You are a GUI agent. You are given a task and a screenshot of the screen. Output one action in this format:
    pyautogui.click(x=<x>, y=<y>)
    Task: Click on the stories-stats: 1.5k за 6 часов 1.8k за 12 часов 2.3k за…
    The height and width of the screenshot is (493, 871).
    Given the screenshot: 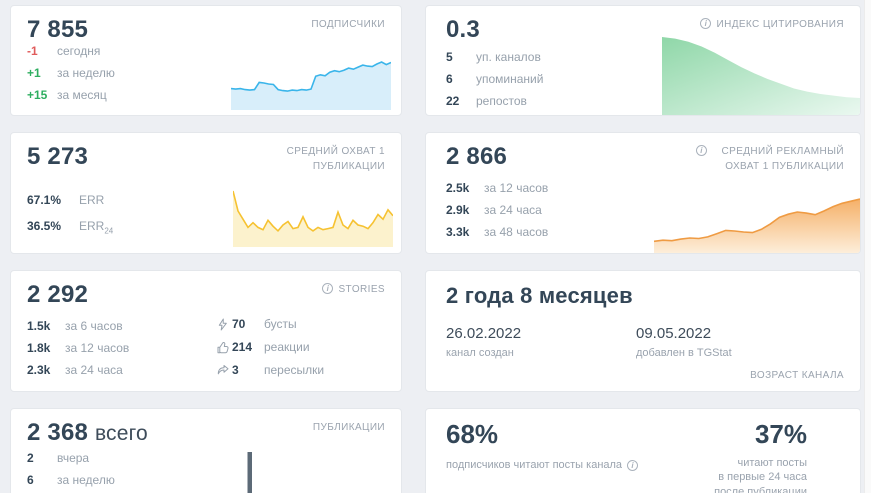 What is the action you would take?
    pyautogui.click(x=78, y=352)
    